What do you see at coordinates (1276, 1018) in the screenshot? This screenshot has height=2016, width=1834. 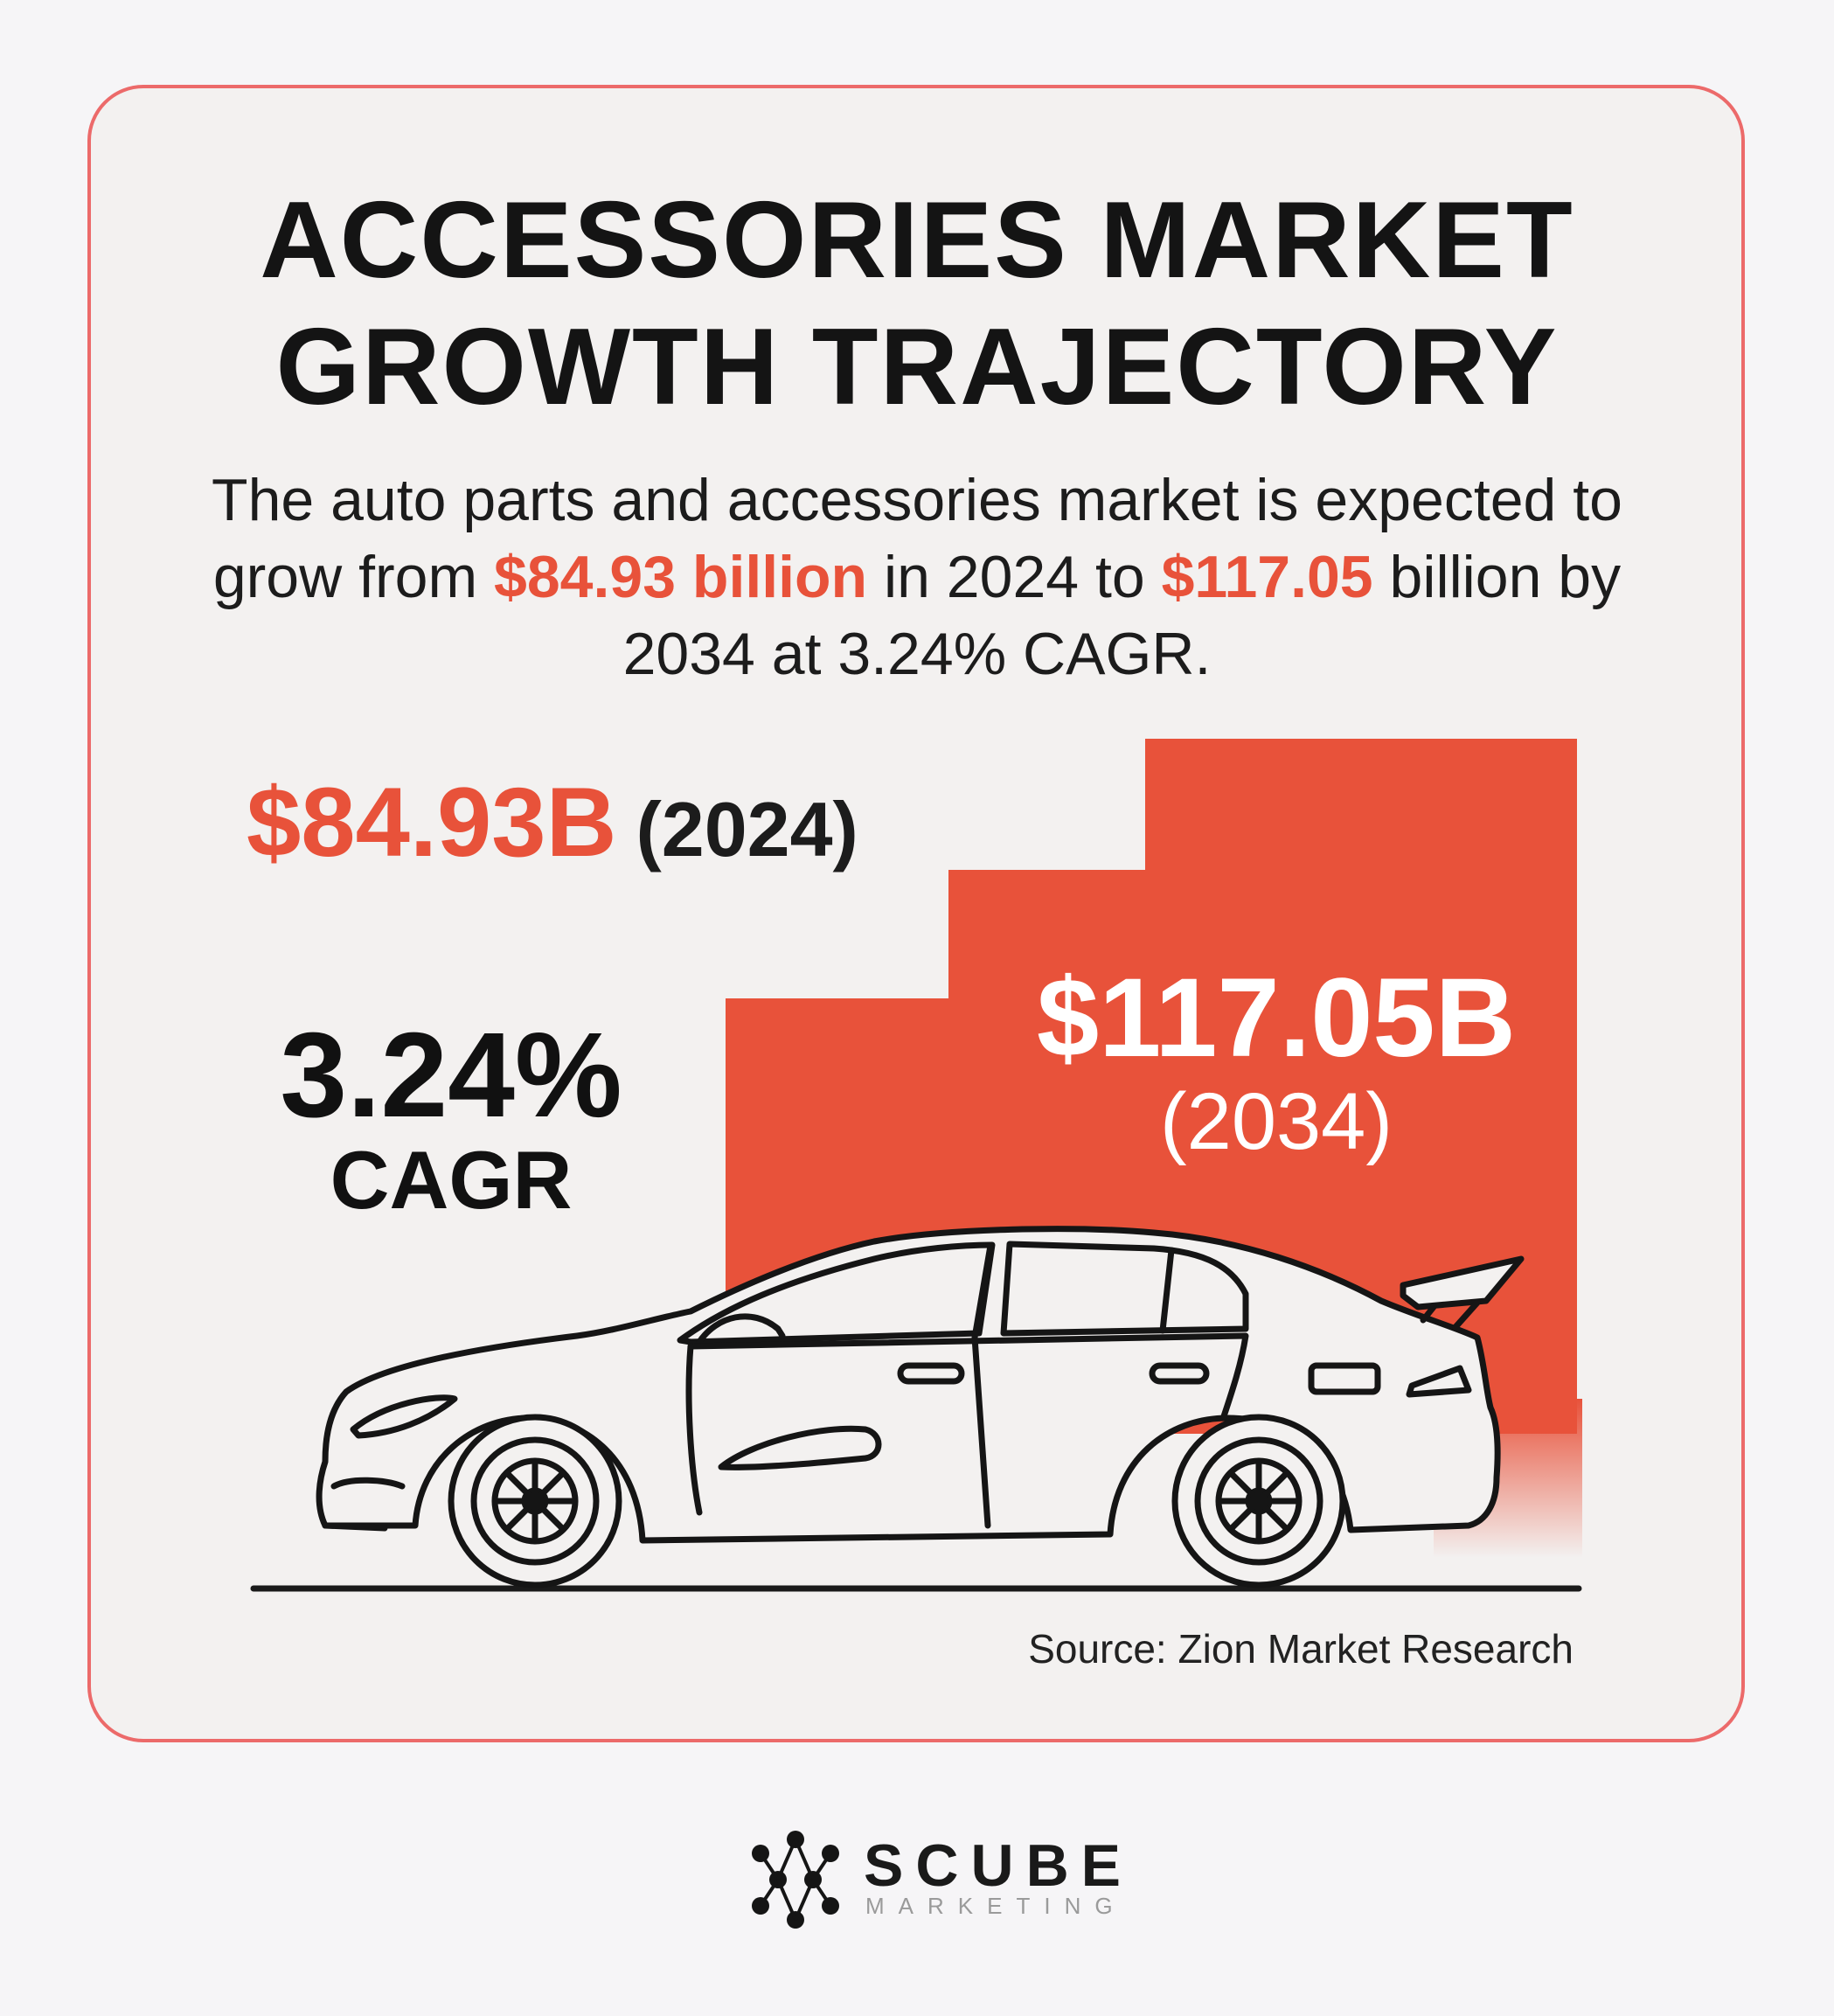 I see `end-value: $117.05B` at bounding box center [1276, 1018].